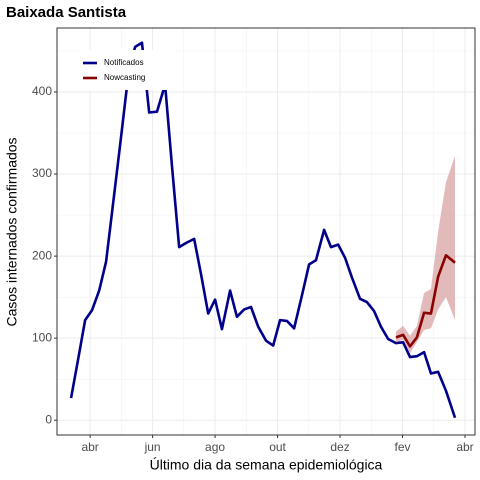 This screenshot has width=480, height=480. Describe the element at coordinates (66, 12) in the screenshot. I see `chart-title: Baixada Santista` at that location.